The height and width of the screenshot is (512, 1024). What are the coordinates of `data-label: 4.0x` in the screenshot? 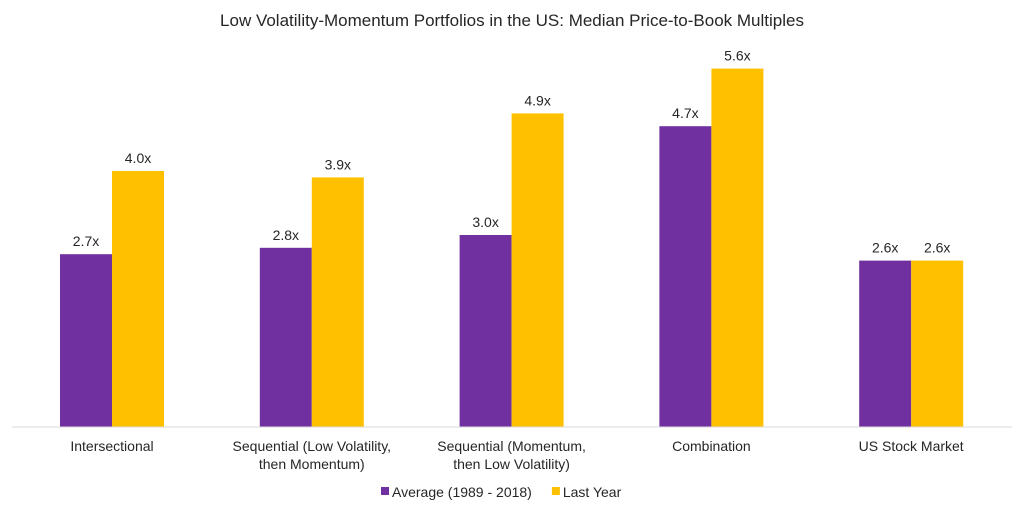 It's located at (138, 158).